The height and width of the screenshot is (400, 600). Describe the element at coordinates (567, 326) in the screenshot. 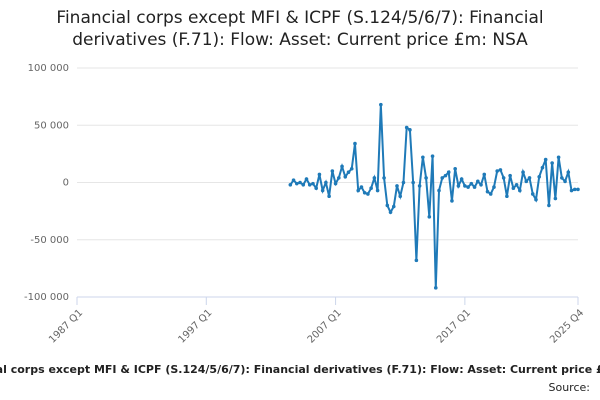

I see `x-tick-label: 2025 Q4` at that location.